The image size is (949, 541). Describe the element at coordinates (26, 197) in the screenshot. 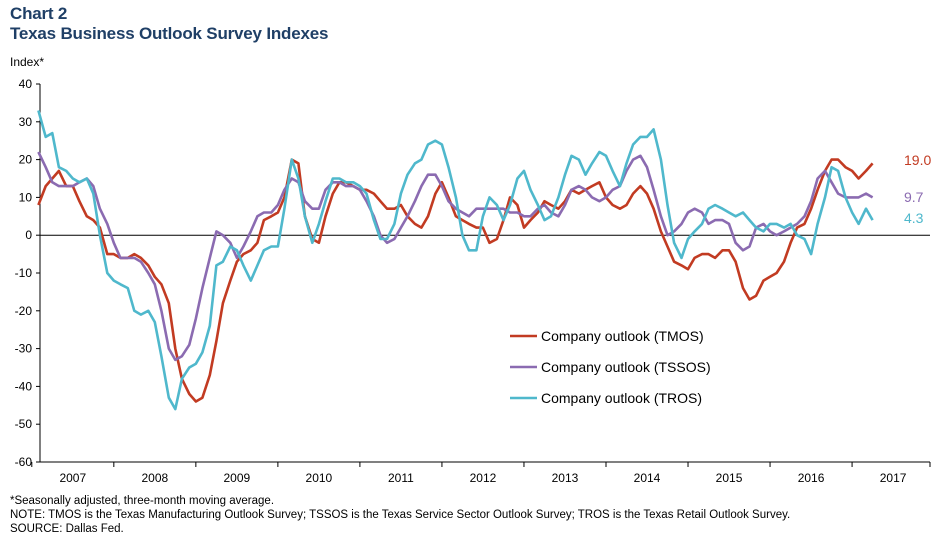

I see `y-tick-label: 10` at that location.